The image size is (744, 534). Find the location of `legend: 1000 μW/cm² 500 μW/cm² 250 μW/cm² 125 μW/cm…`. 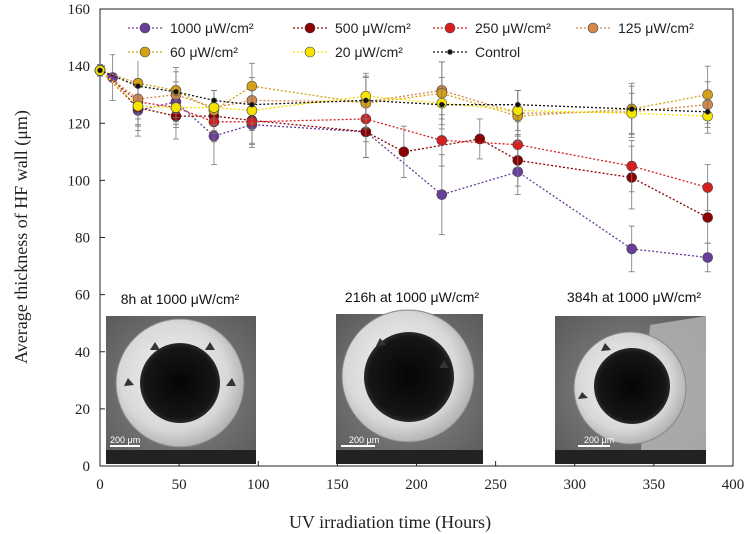

legend: 1000 μW/cm² 500 μW/cm² 250 μW/cm² 125 μW/cm… is located at coordinates (408, 36).